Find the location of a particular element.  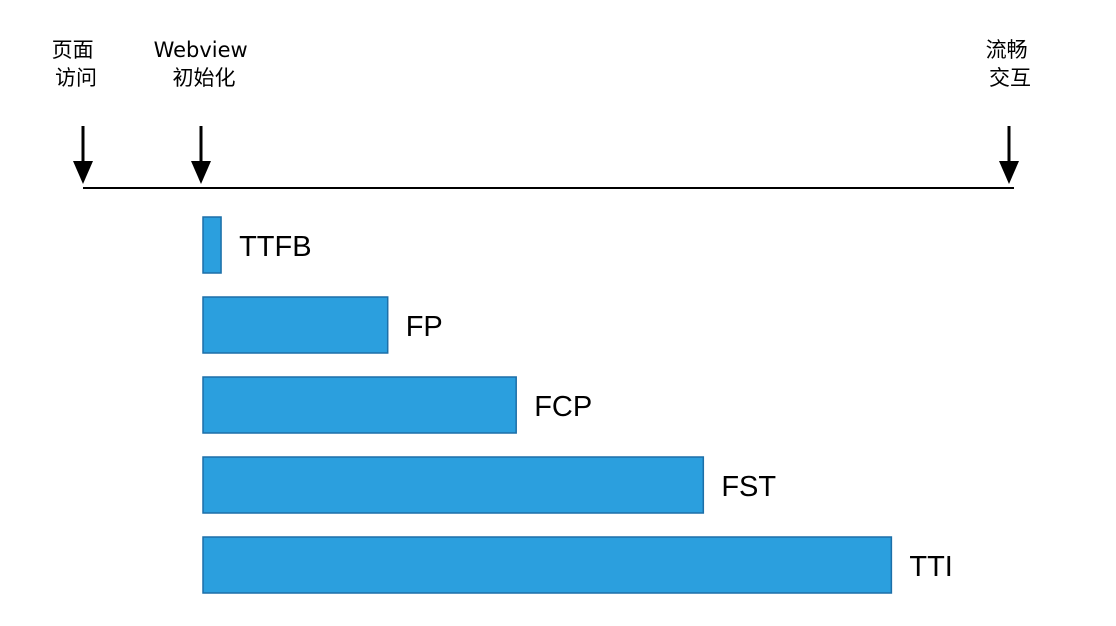

metric-bar-row: FP is located at coordinates (322, 325).